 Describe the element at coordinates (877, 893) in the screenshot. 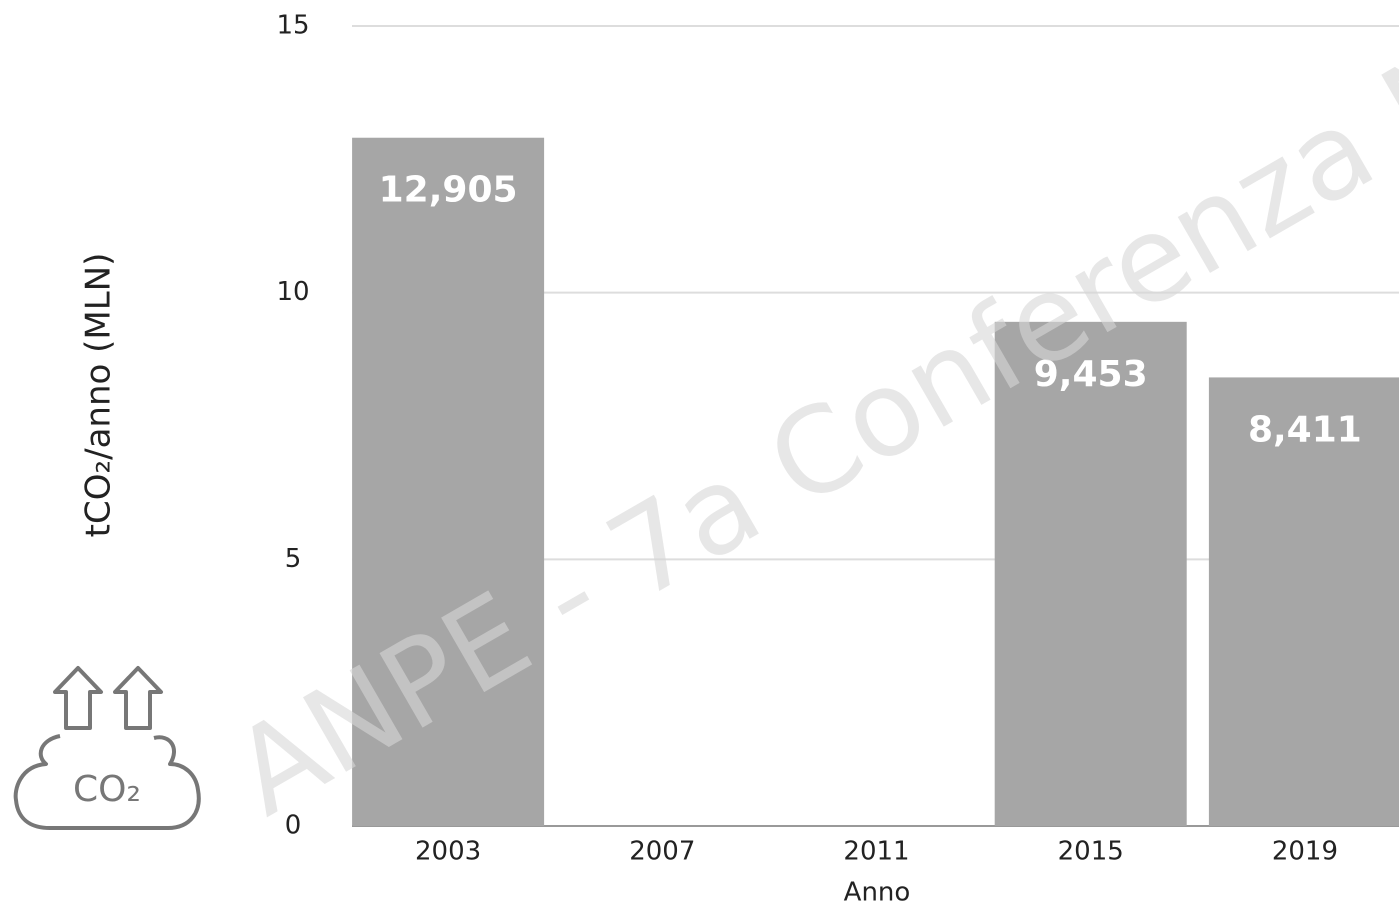

I see `x-axis-label: Anno` at that location.